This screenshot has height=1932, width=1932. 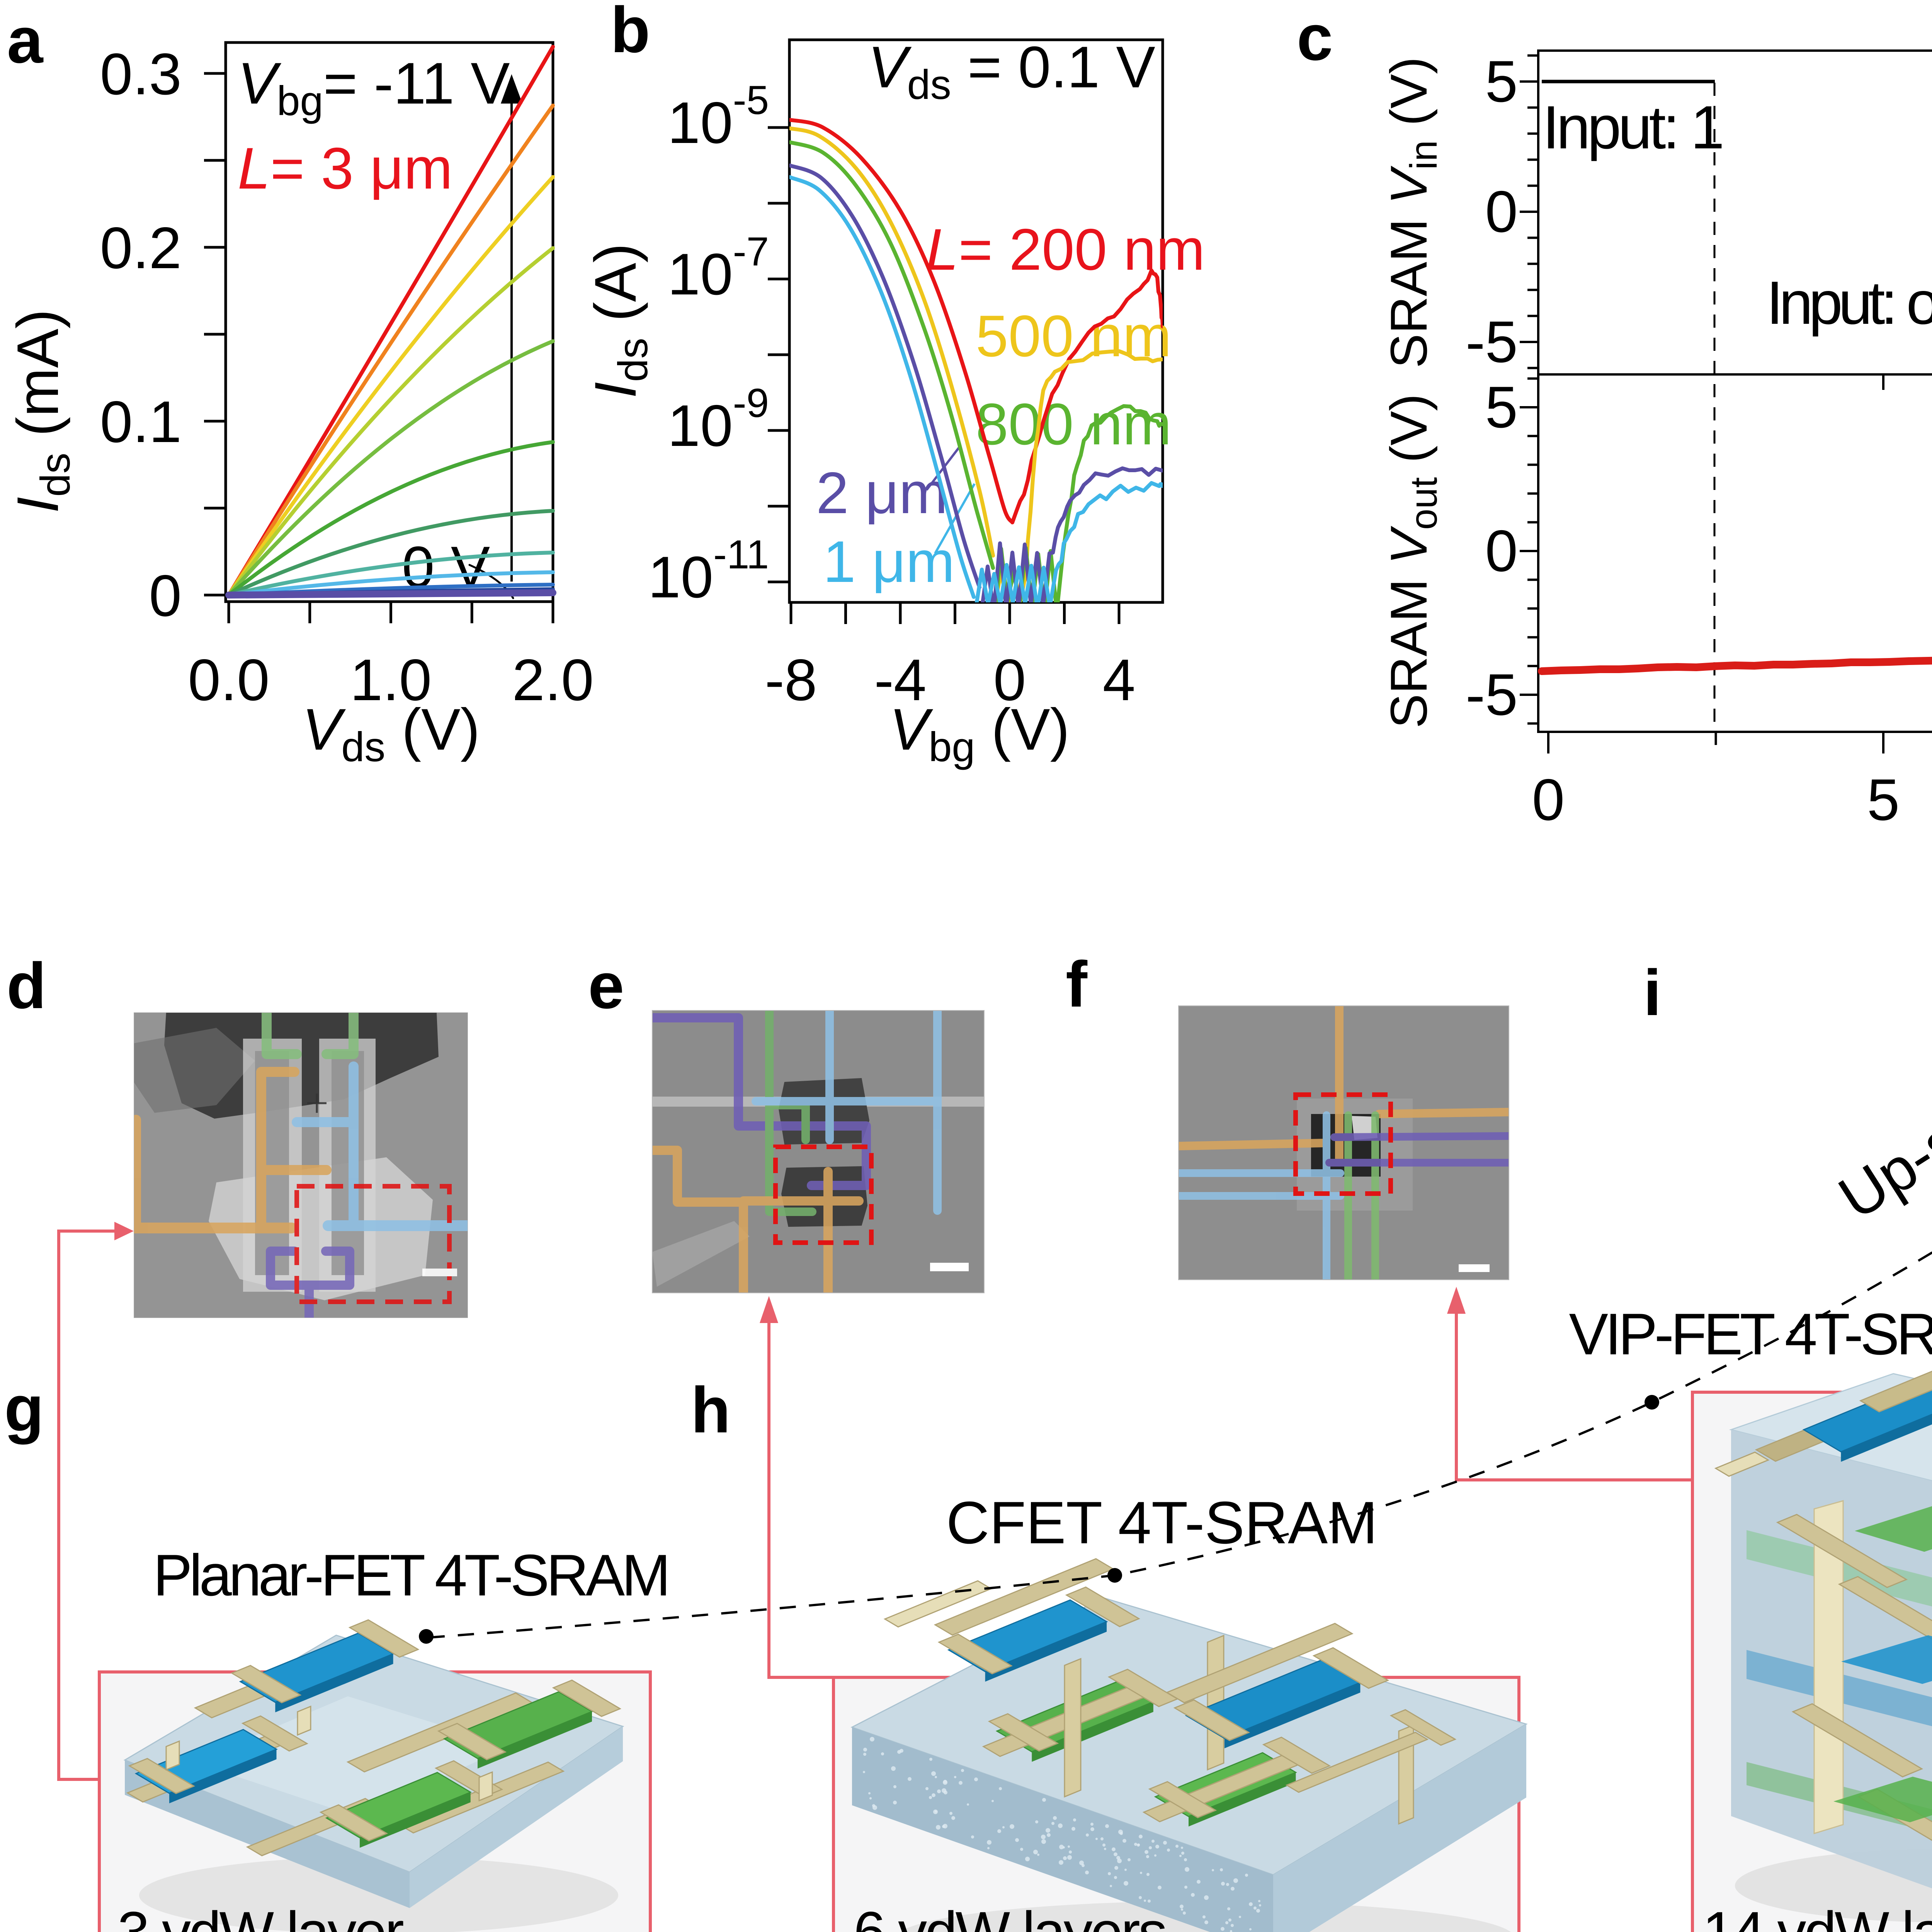 I want to click on svg-text: a, so click(x=25, y=41).